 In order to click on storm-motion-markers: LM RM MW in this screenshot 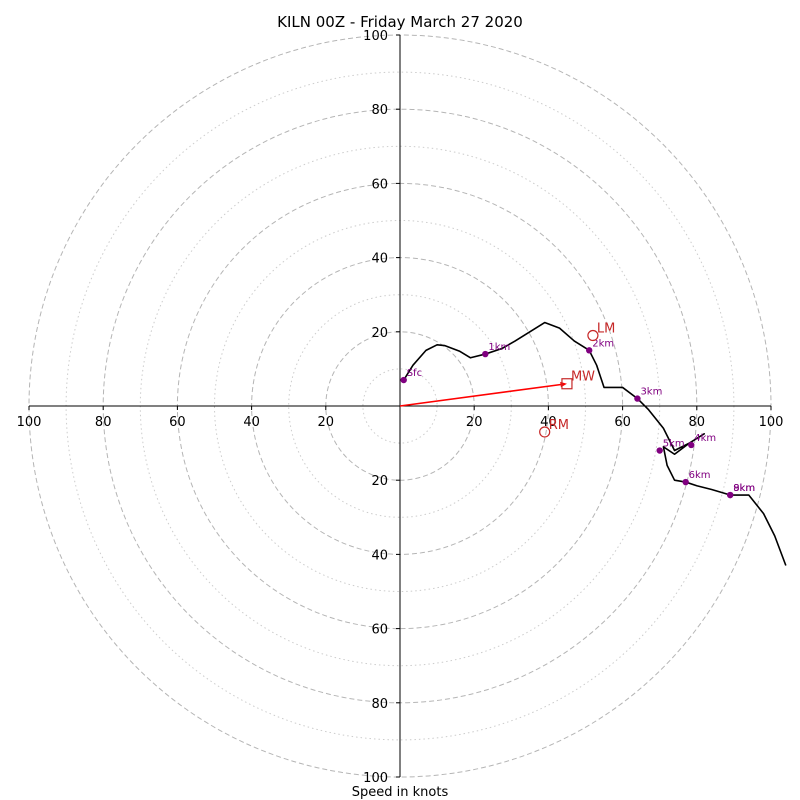, I will do `click(507, 380)`.